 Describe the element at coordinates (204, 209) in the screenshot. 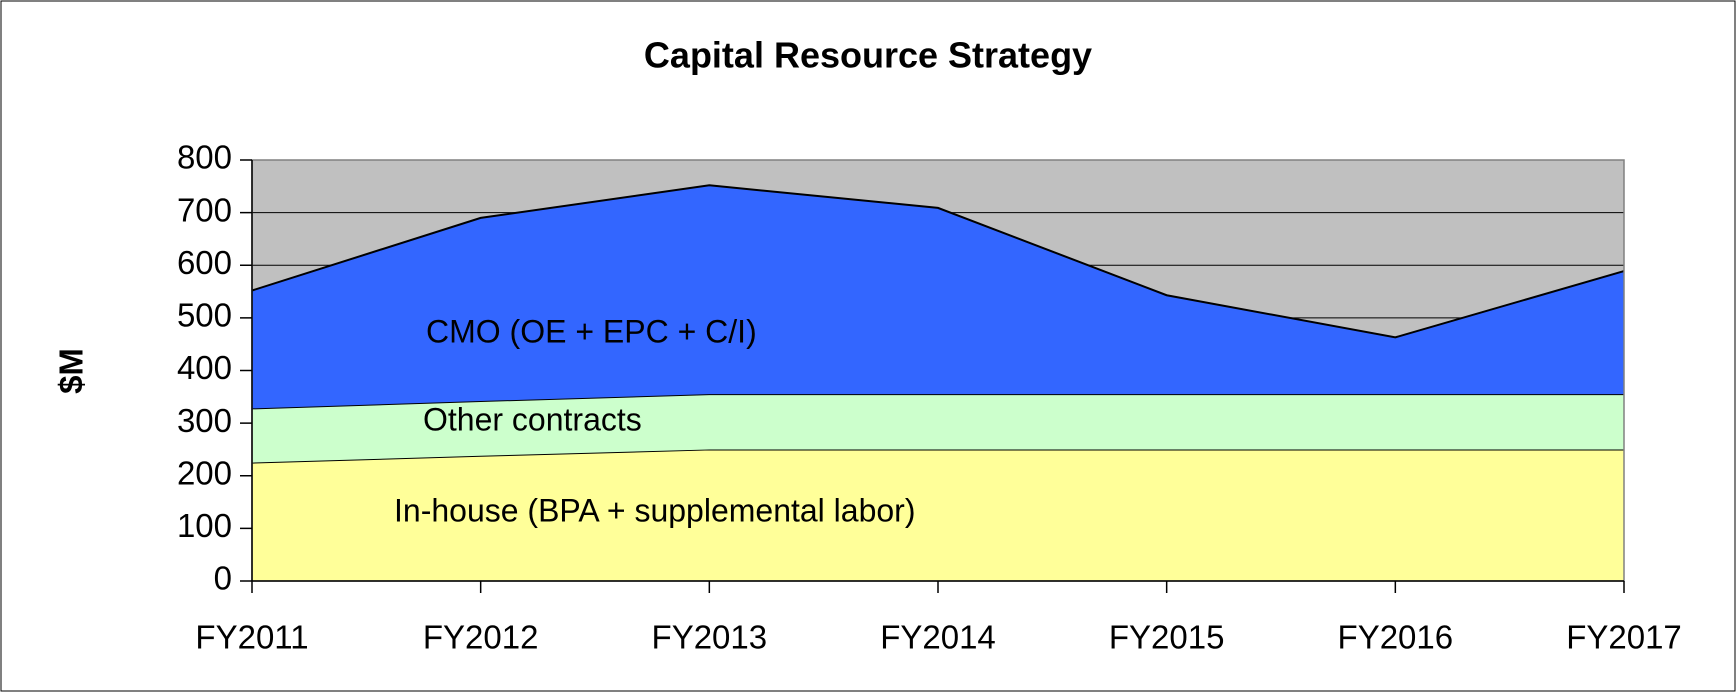

I see `y-tick-label: 700` at that location.